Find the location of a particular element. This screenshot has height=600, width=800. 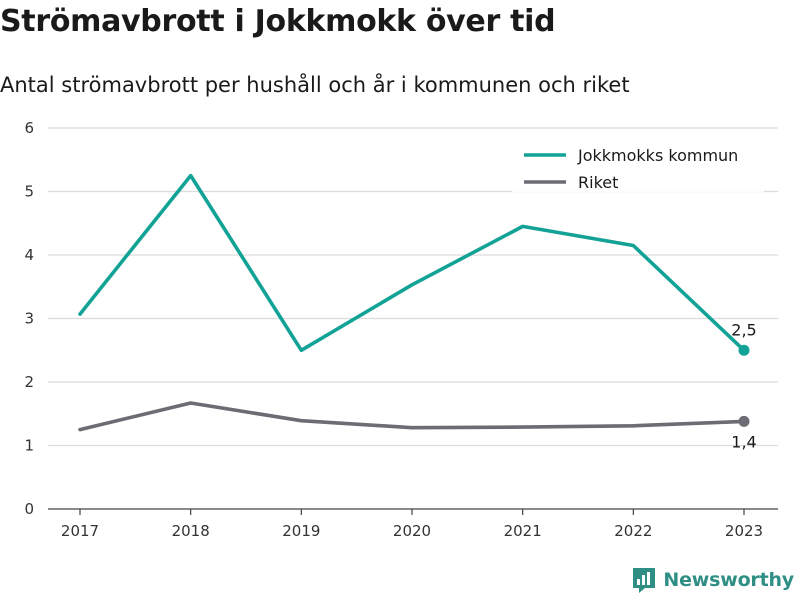

legend-label: Jokkmokks kommun is located at coordinates (657, 155).